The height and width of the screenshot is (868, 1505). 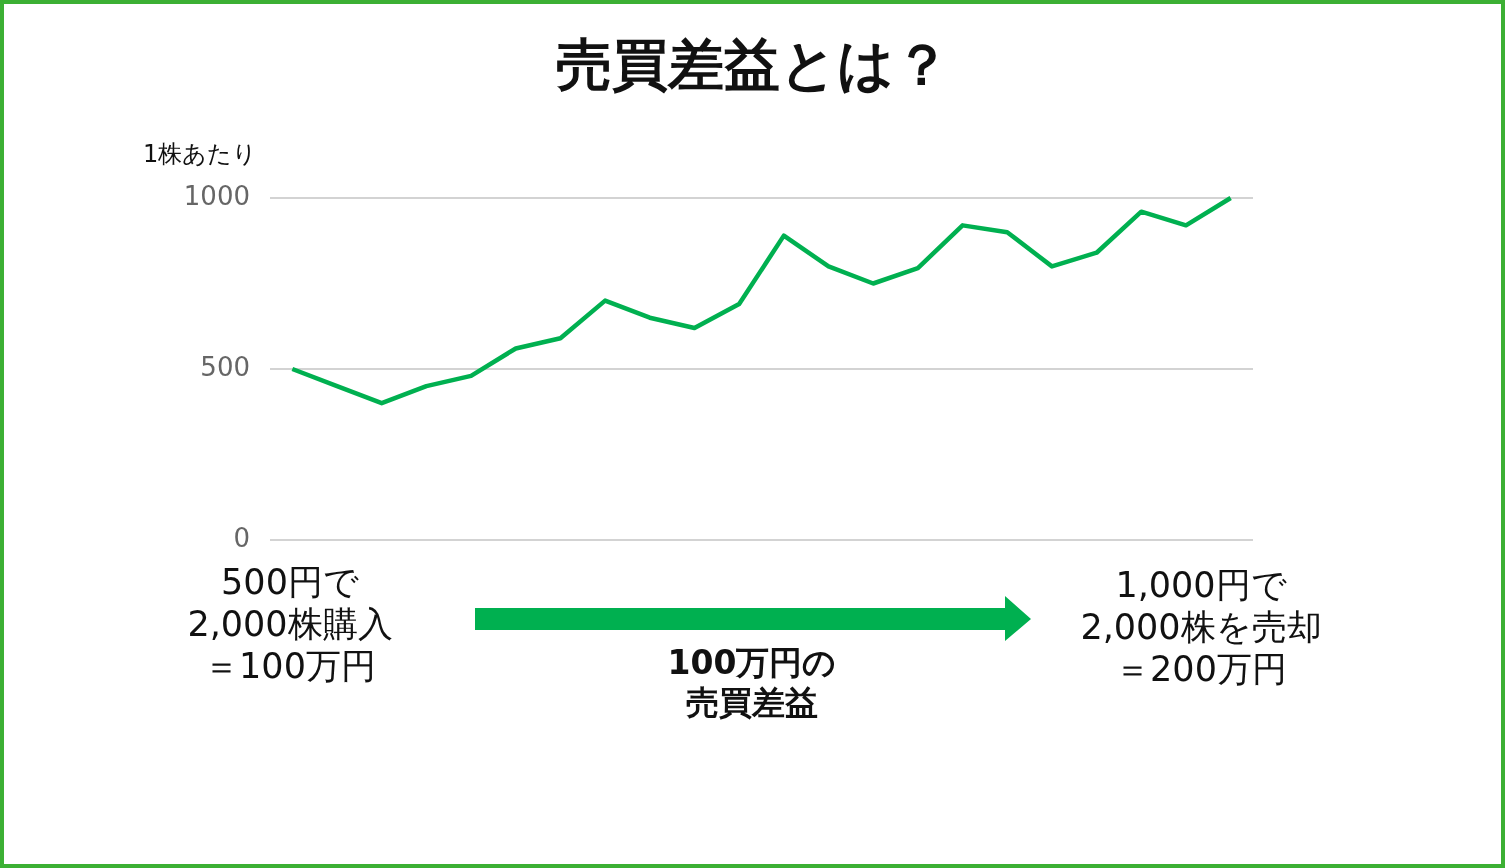 What do you see at coordinates (241, 537) in the screenshot?
I see `y-tick-label: 0` at bounding box center [241, 537].